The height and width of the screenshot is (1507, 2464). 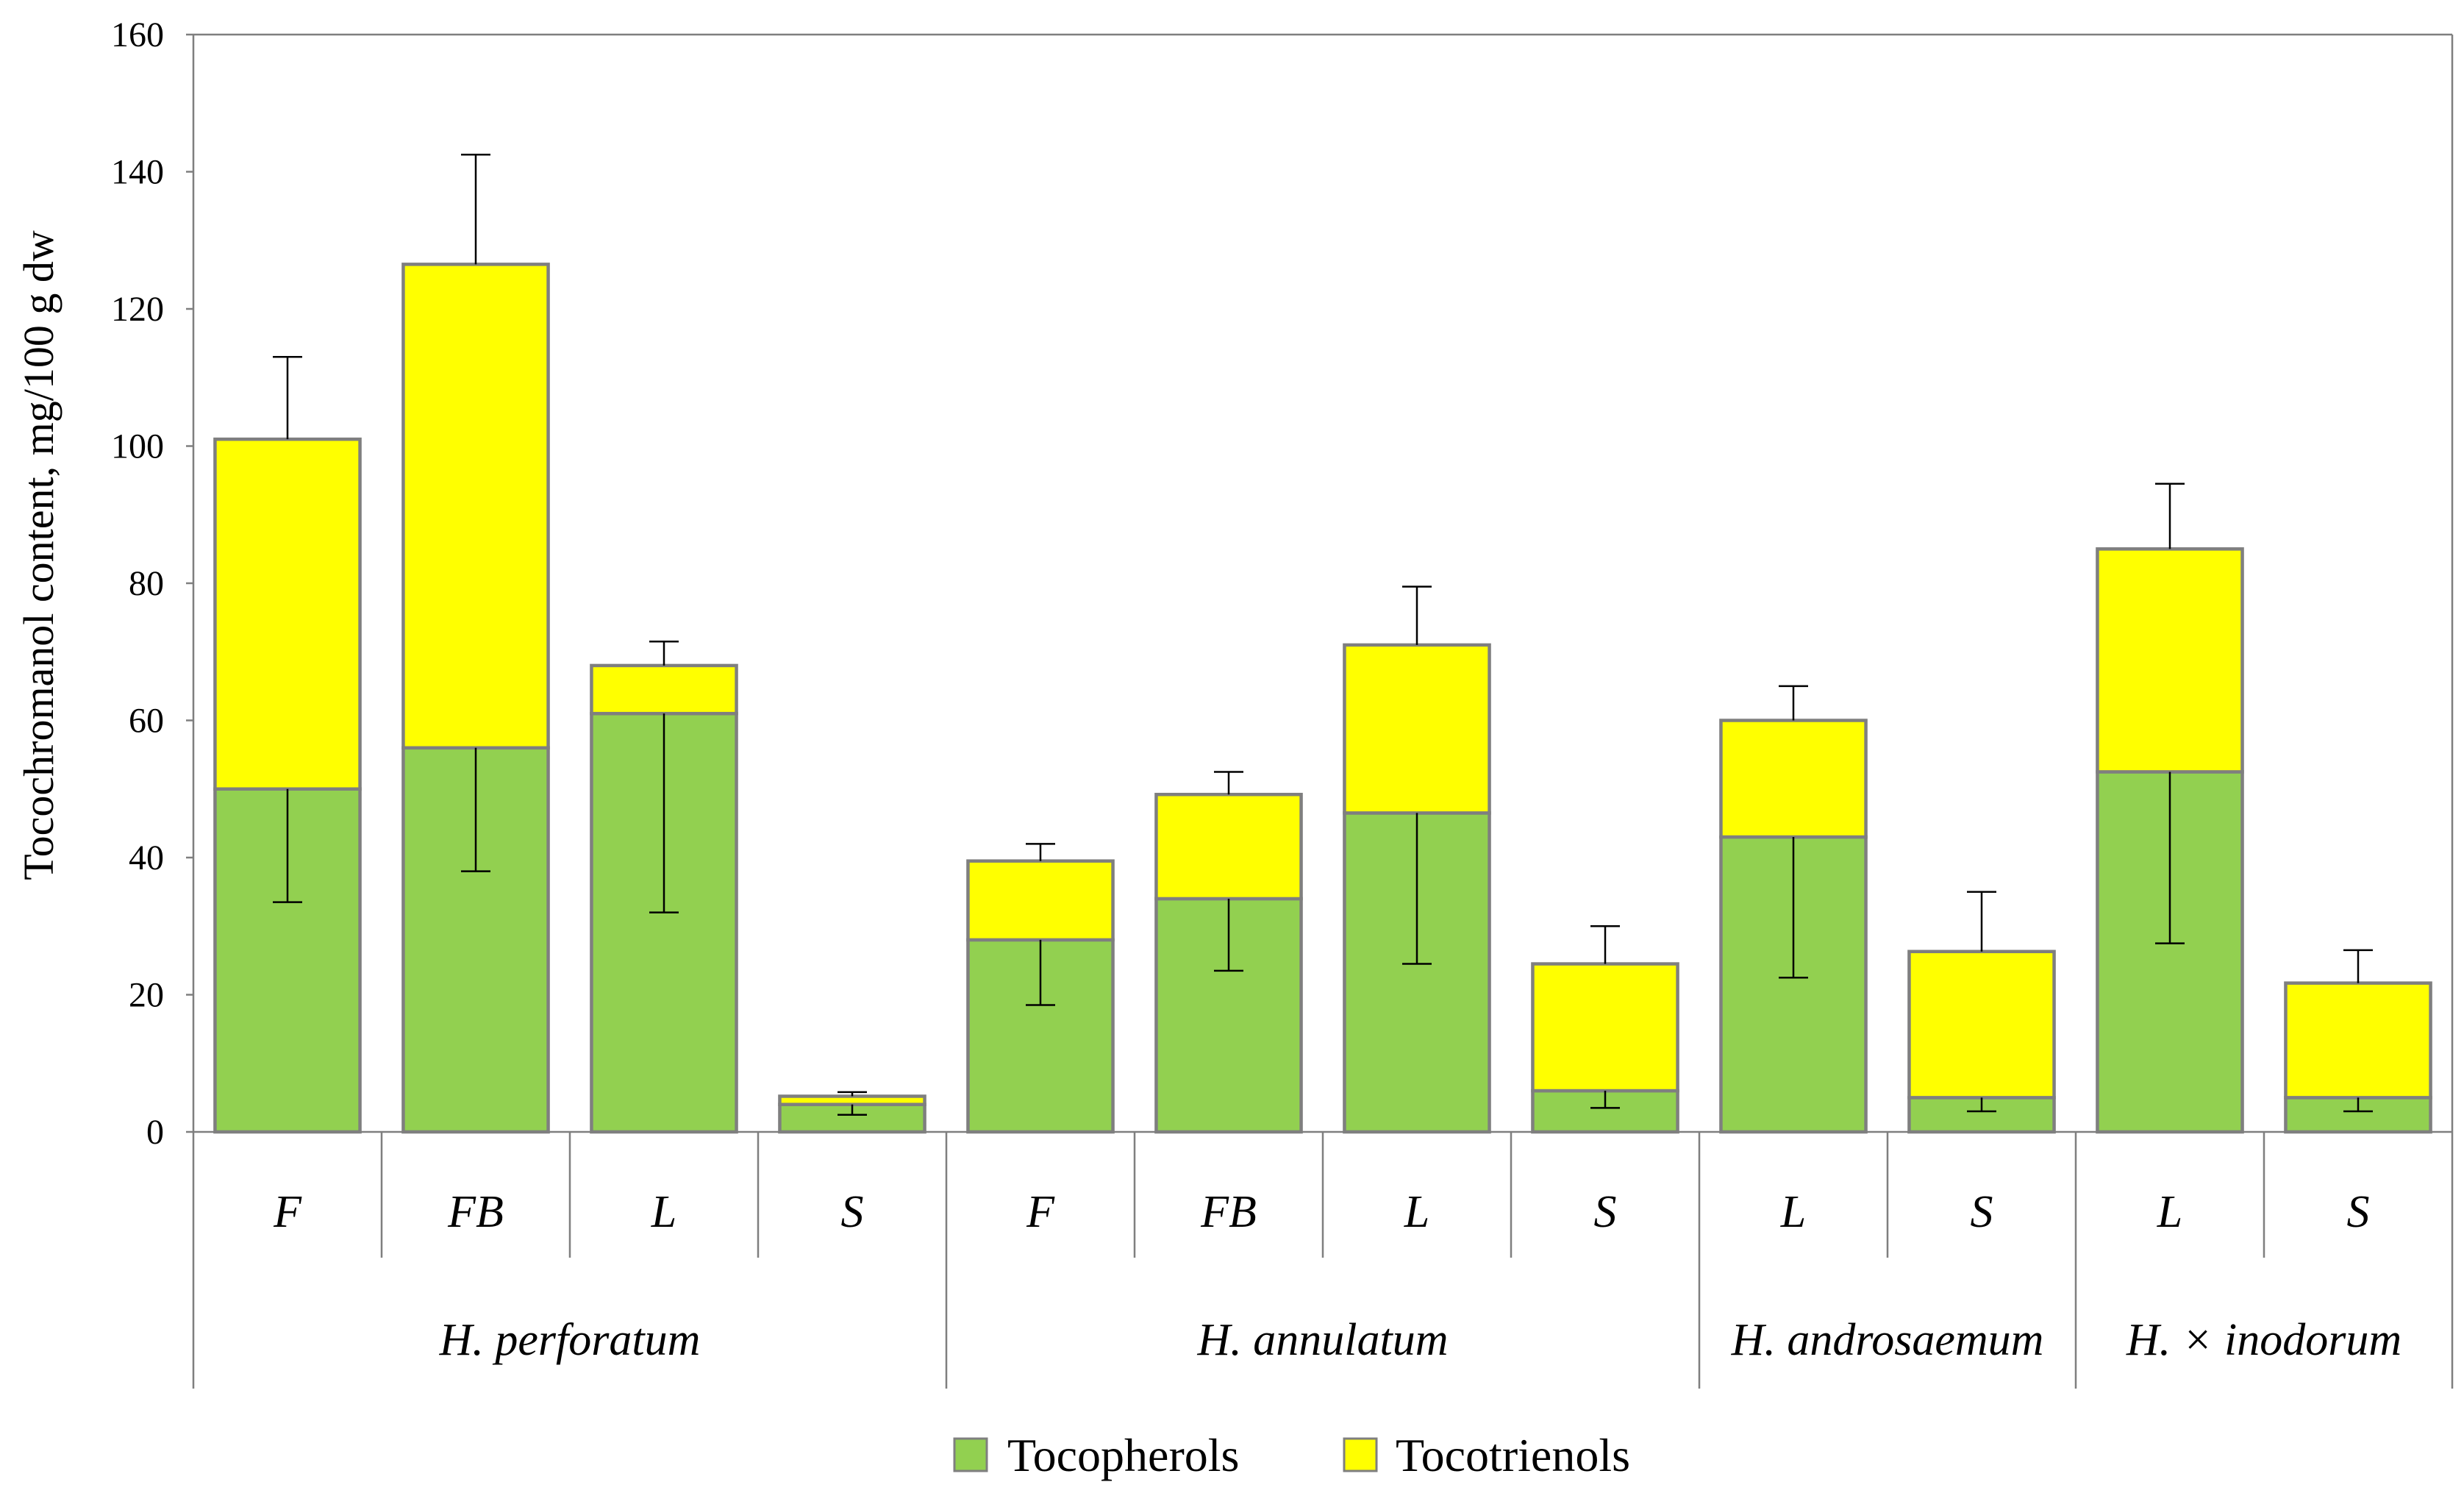 What do you see at coordinates (1321, 1212) in the screenshot?
I see `x-axis-categories: F FB L S F FB L S L S L S` at bounding box center [1321, 1212].